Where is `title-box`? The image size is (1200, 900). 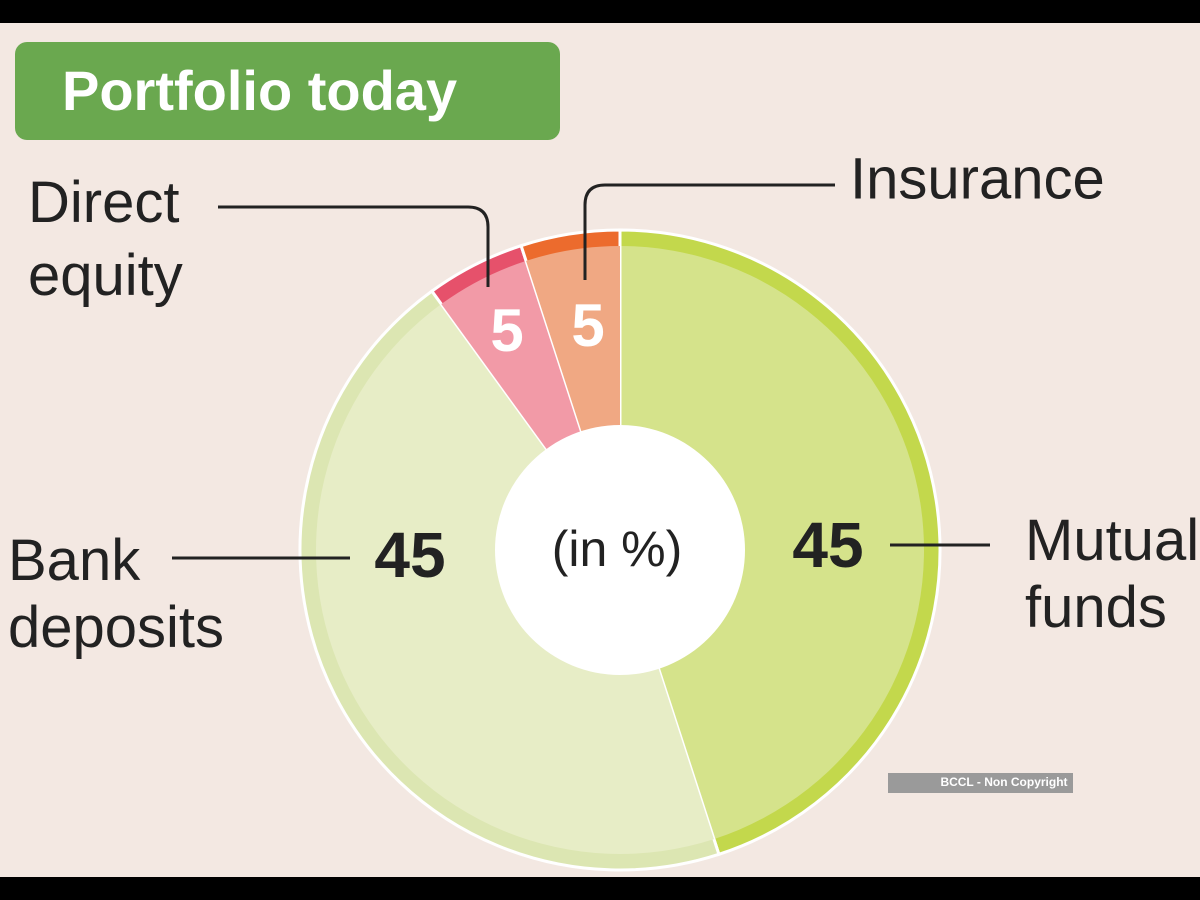
title-box is located at coordinates (287, 91).